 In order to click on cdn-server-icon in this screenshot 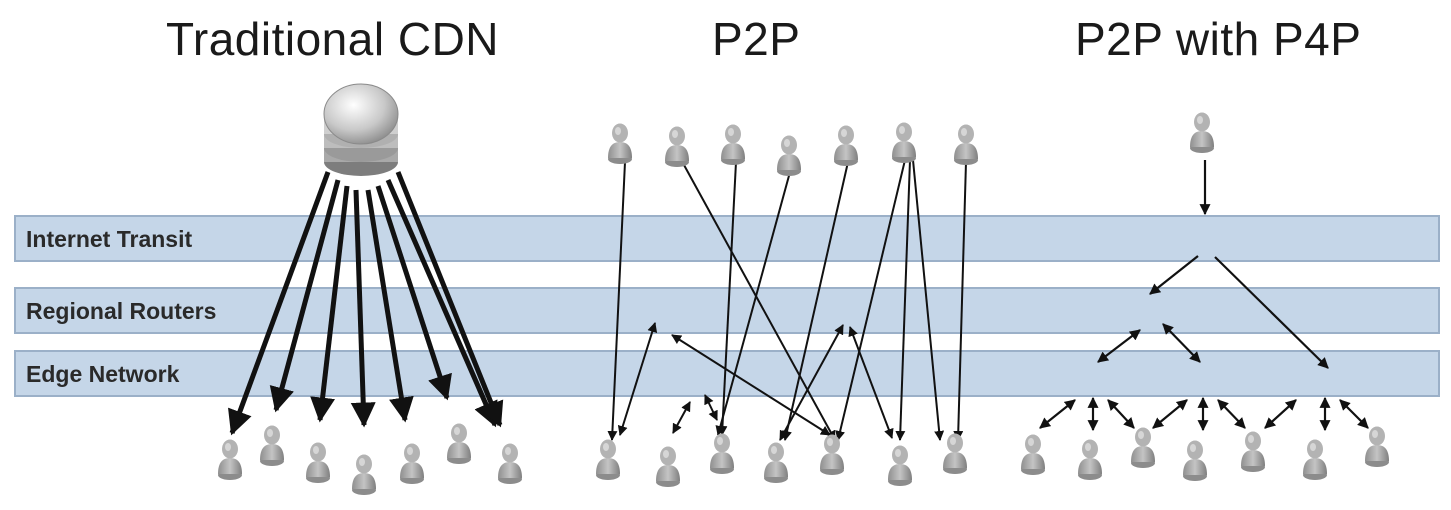, I will do `click(361, 129)`.